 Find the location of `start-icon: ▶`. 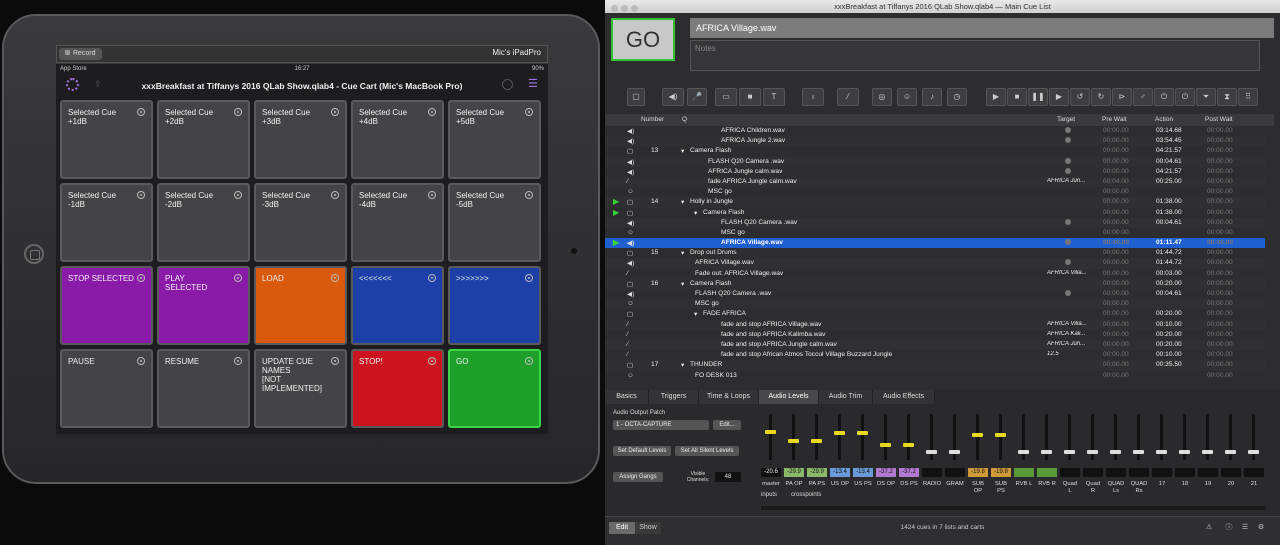

start-icon: ▶ is located at coordinates (996, 97).